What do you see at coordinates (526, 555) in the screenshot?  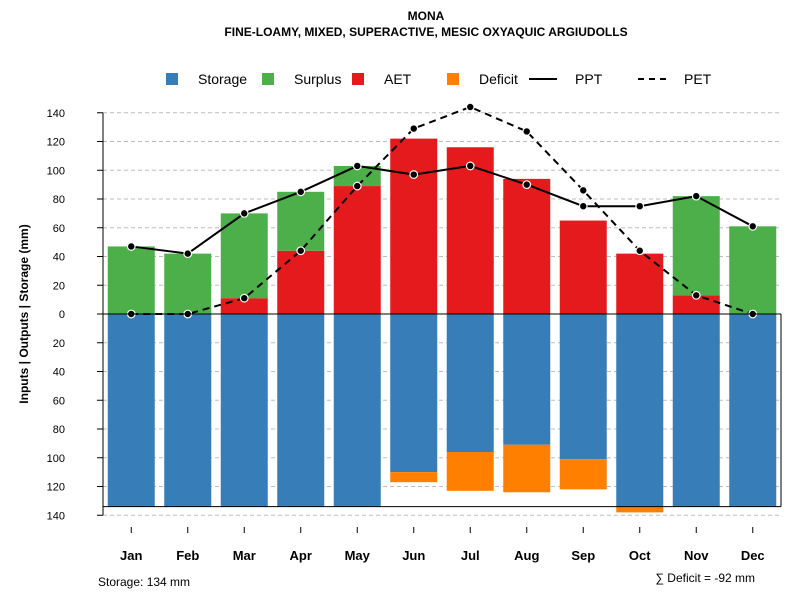 I see `x-tick-label: Aug` at bounding box center [526, 555].